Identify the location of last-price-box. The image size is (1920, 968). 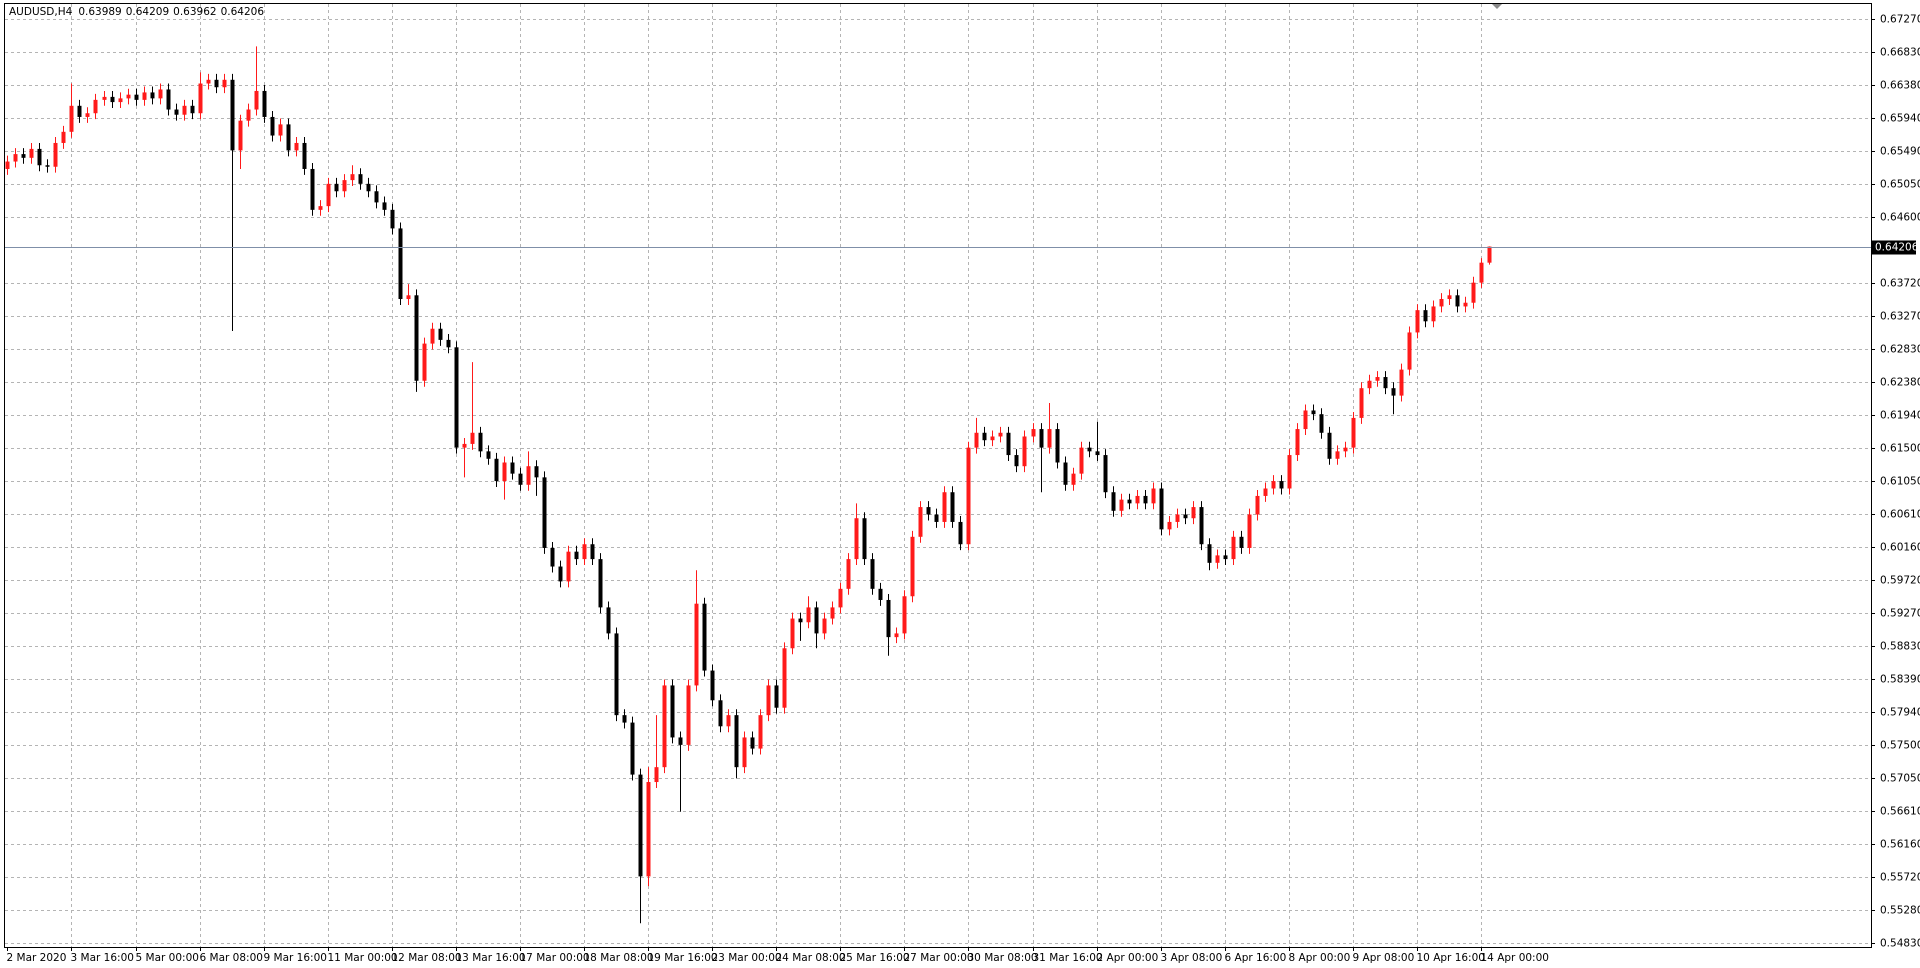
(1894, 247).